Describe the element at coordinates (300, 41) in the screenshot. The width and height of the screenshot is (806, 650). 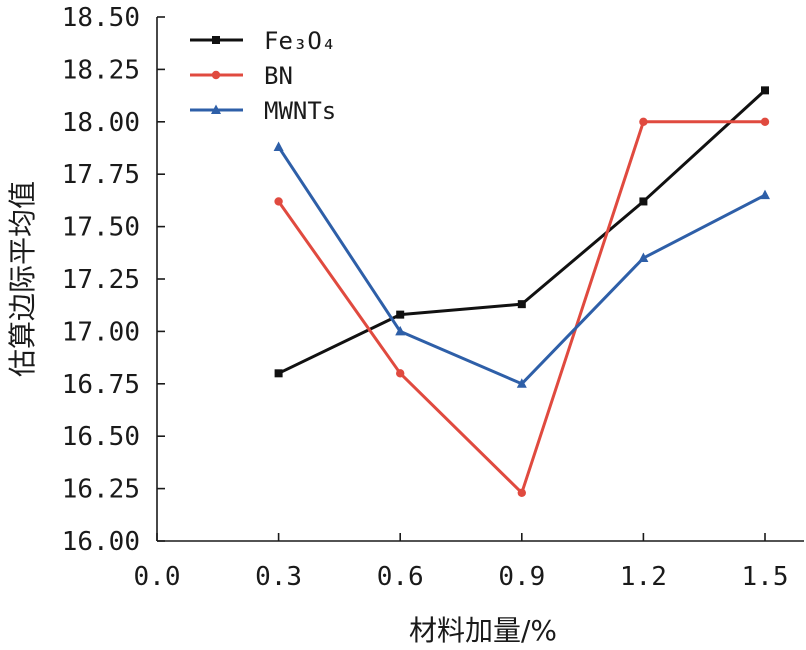
I see `legend-label: Fe₃O₄` at that location.